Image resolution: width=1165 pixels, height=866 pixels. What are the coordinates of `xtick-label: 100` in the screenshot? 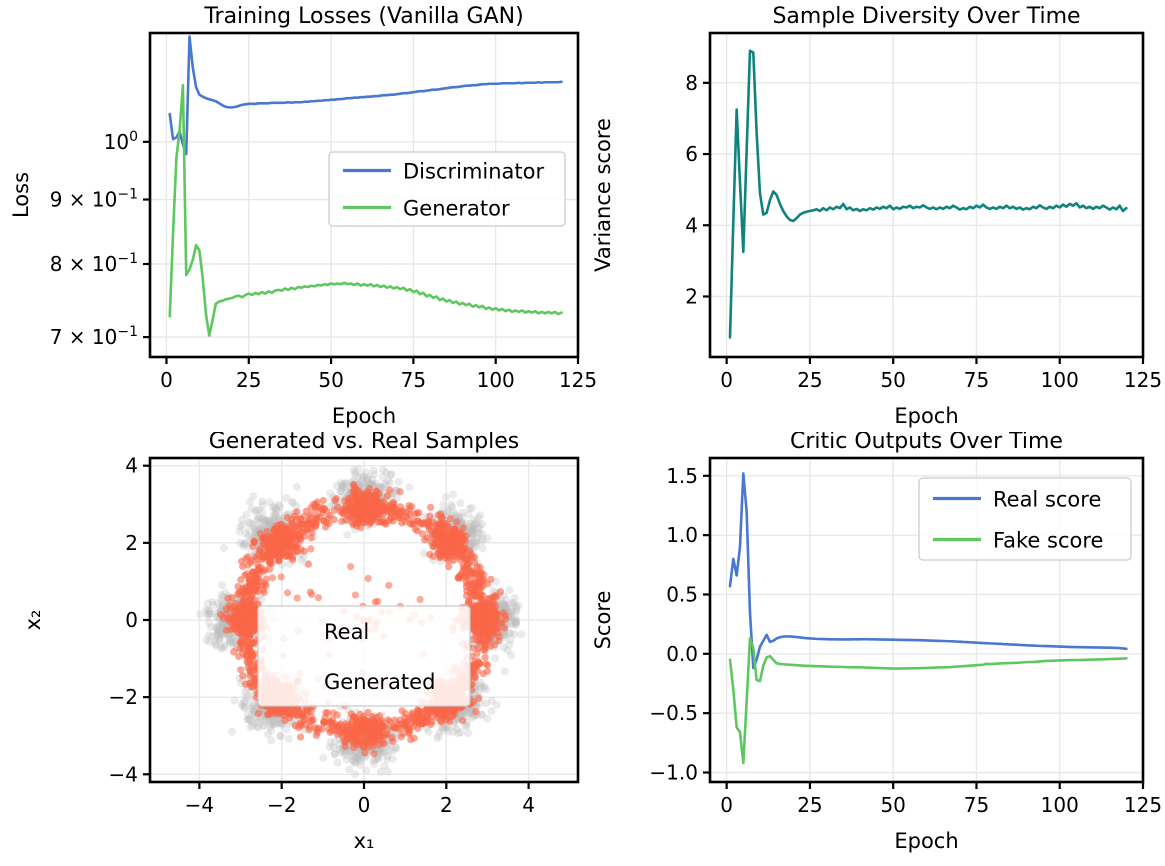 It's located at (1060, 380).